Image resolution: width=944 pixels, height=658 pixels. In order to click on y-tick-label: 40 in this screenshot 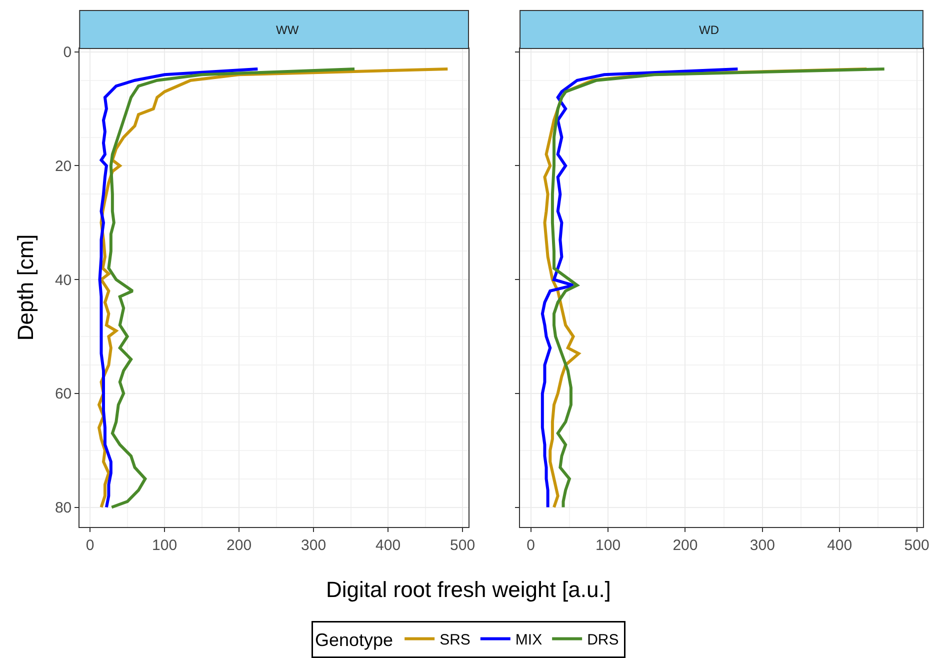, I will do `click(63, 280)`.